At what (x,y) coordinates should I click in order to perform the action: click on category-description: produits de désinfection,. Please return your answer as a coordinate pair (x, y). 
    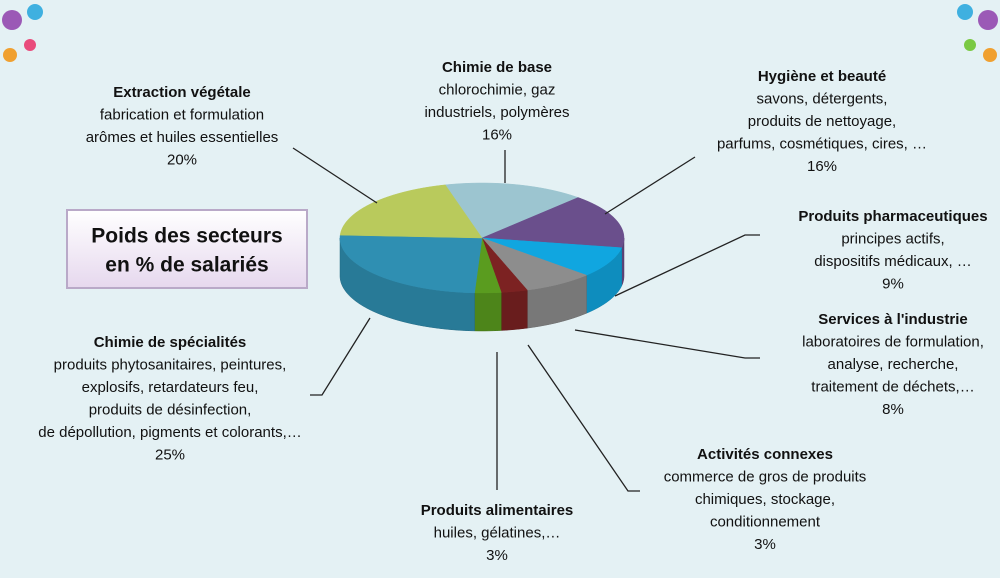
    Looking at the image, I should click on (170, 409).